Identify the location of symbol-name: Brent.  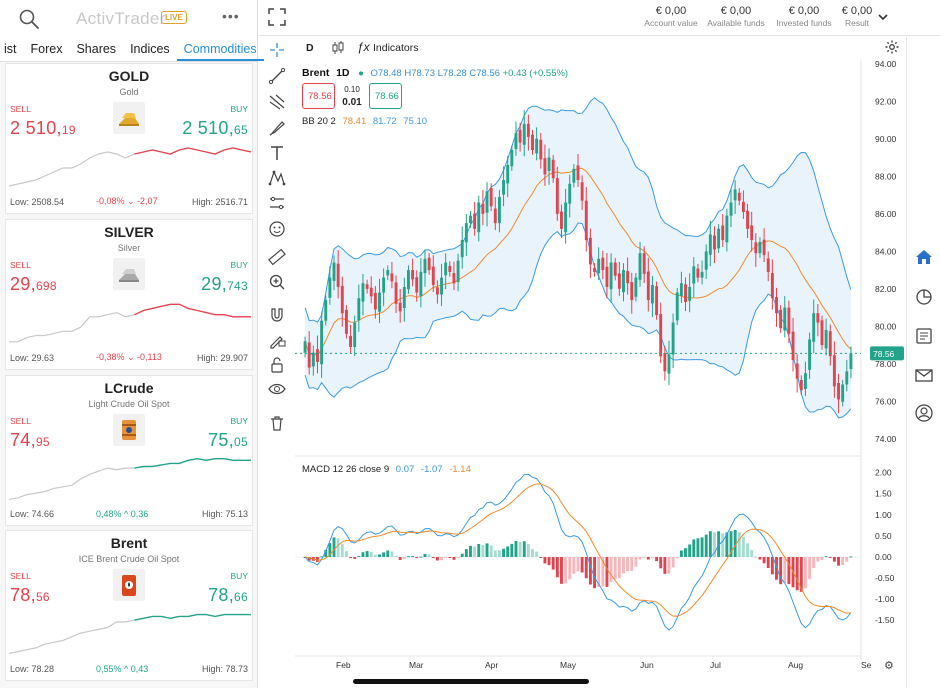
(316, 73).